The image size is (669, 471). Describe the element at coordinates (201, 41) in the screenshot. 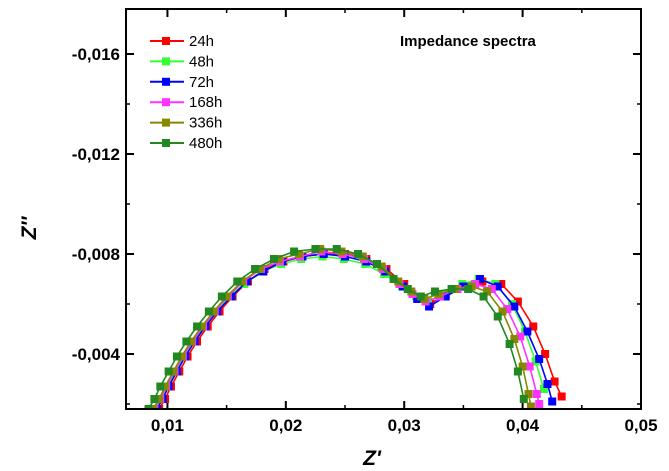

I see `legend-label: 24h` at that location.